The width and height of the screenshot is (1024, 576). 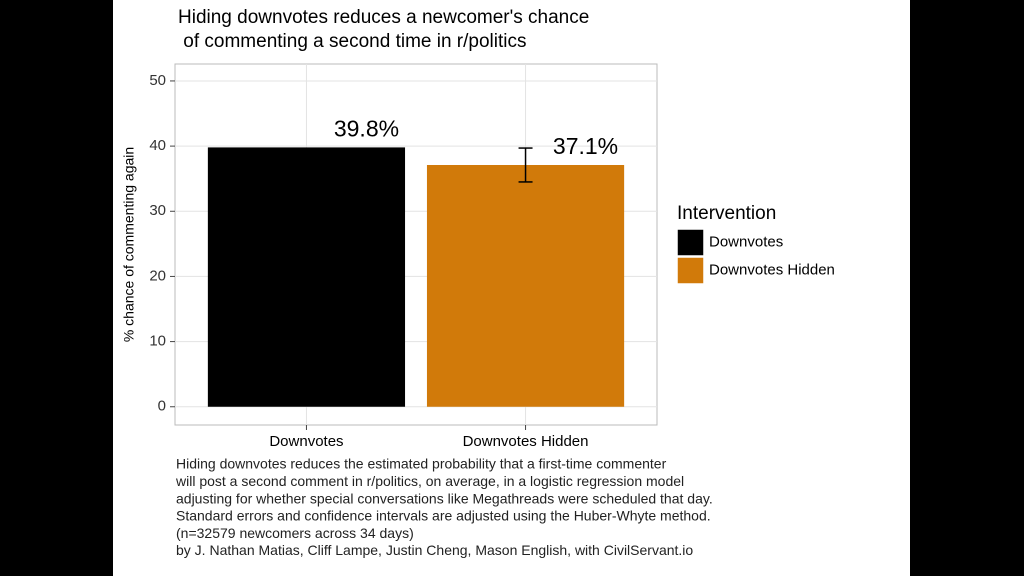 I want to click on value-label: 37.1%, so click(x=585, y=146).